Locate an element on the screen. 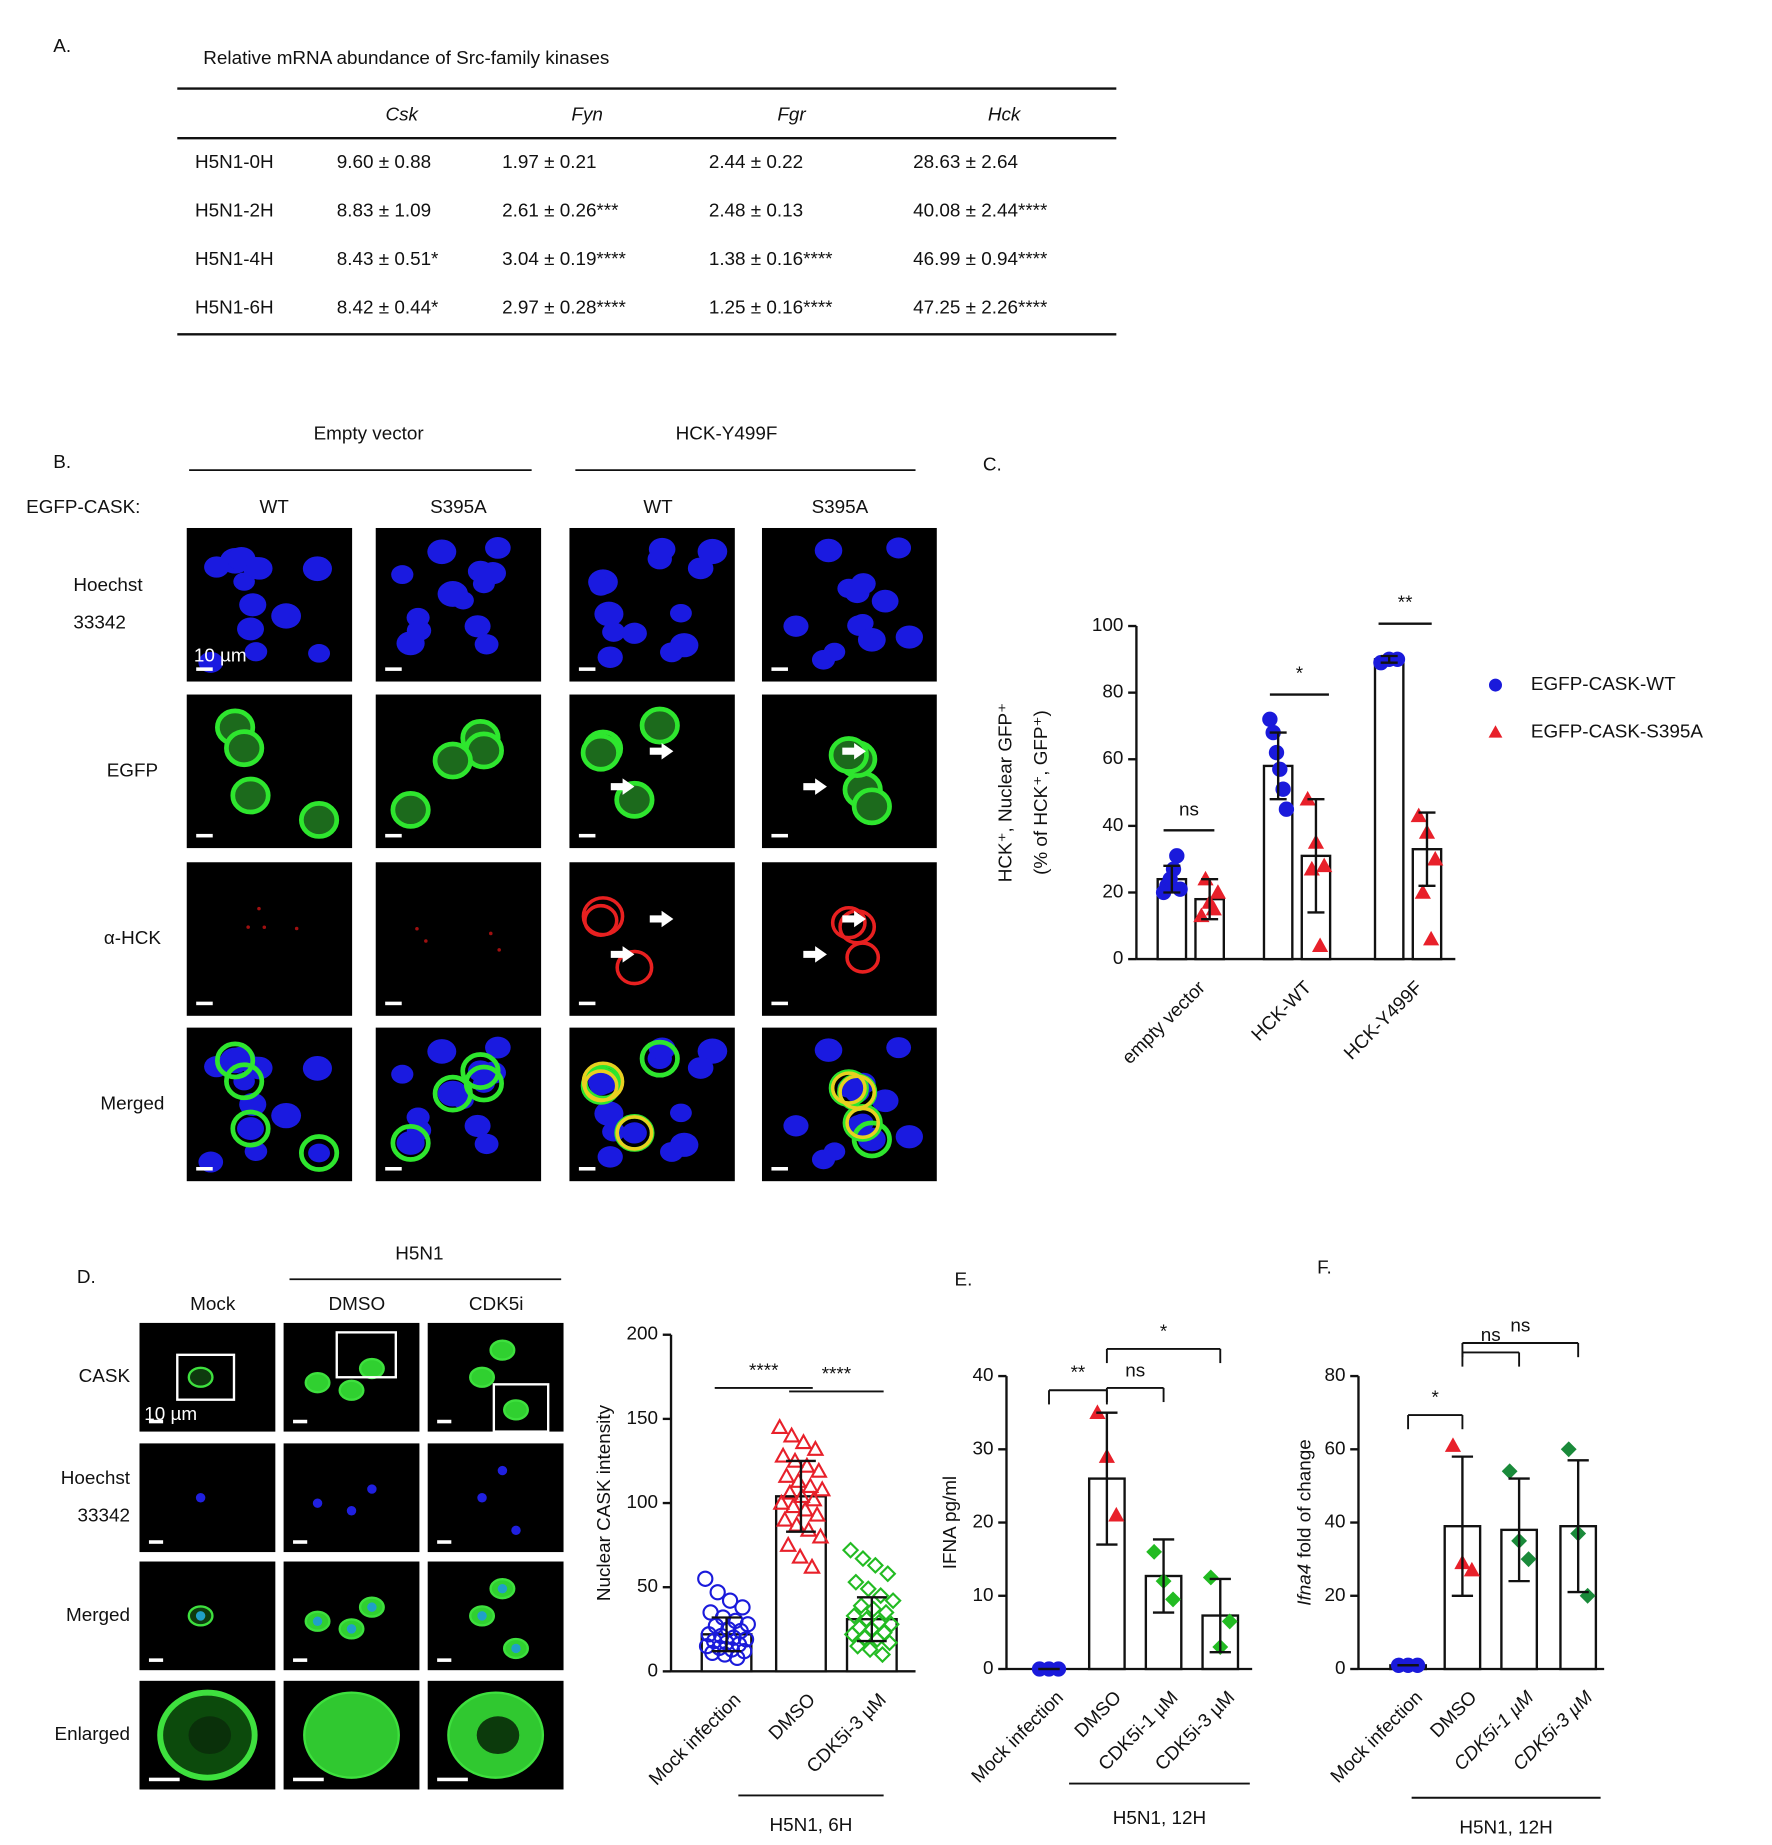 The image size is (1772, 1845). y-tick-label: 80 is located at coordinates (1112, 692).